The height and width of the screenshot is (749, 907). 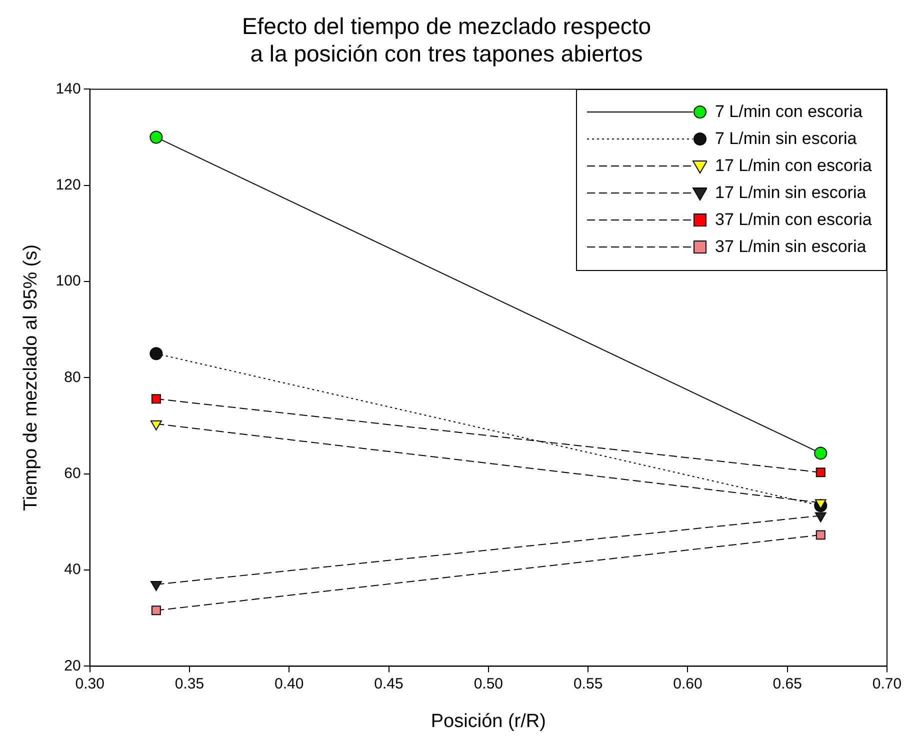 What do you see at coordinates (787, 683) in the screenshot?
I see `x-tick-label: 0.65` at bounding box center [787, 683].